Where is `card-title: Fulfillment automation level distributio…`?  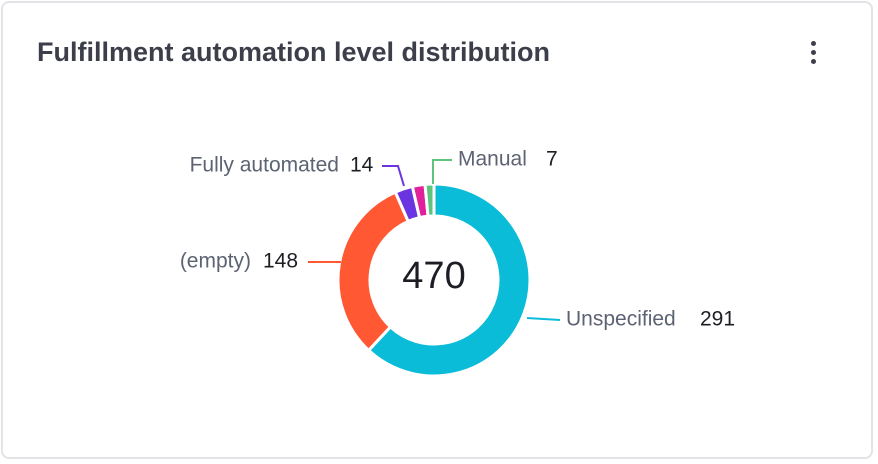
card-title: Fulfillment automation level distributio… is located at coordinates (294, 52).